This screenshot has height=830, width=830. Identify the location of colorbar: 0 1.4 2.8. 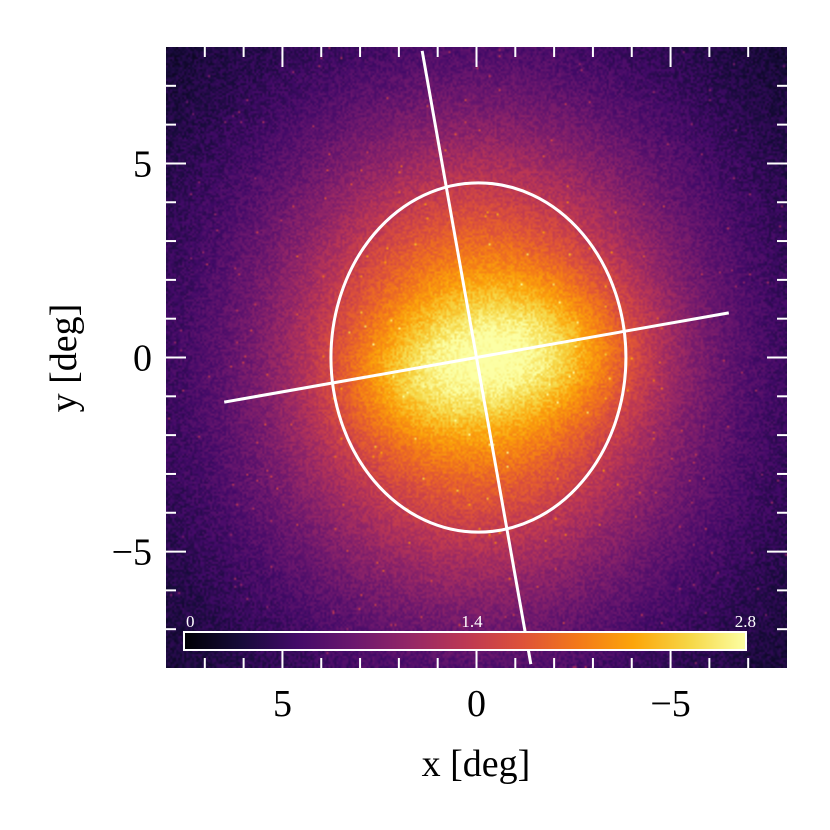
(469, 631).